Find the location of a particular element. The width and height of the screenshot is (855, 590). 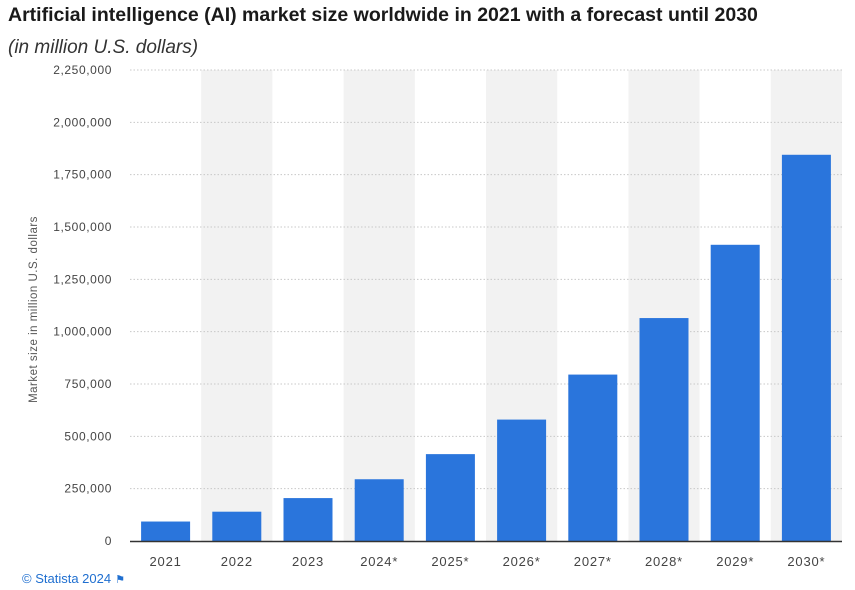

y-tick-label: 1,000,000 is located at coordinates (82, 332).